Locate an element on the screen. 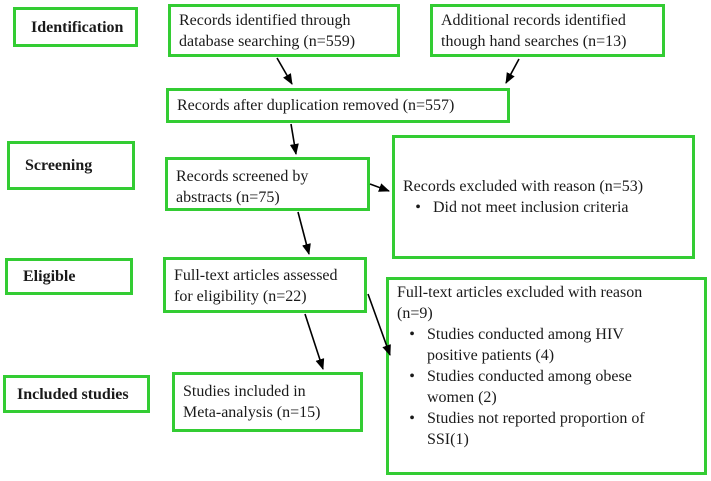  box-text-line: abstracts (n=75) is located at coordinates (228, 197).